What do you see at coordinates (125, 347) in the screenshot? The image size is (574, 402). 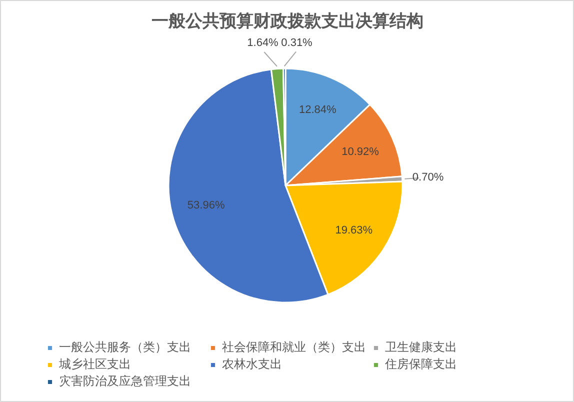 I see `legend-label: 一般公共服务（类）支出` at bounding box center [125, 347].